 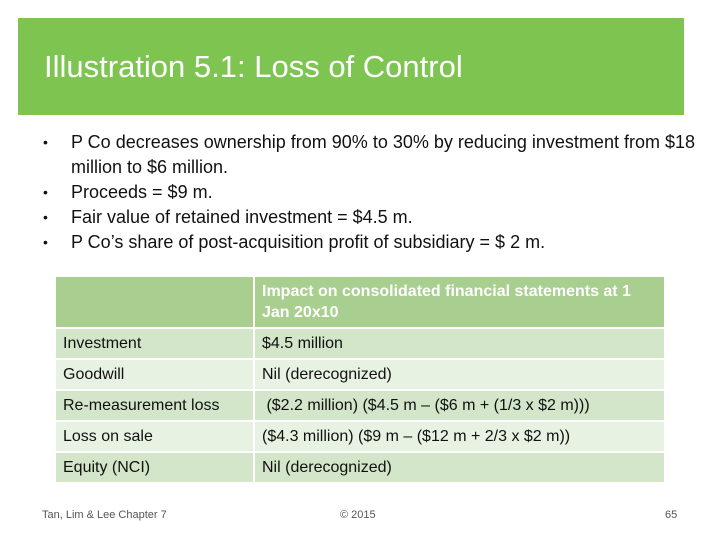 I want to click on row-label: Loss on sale, so click(x=154, y=436).